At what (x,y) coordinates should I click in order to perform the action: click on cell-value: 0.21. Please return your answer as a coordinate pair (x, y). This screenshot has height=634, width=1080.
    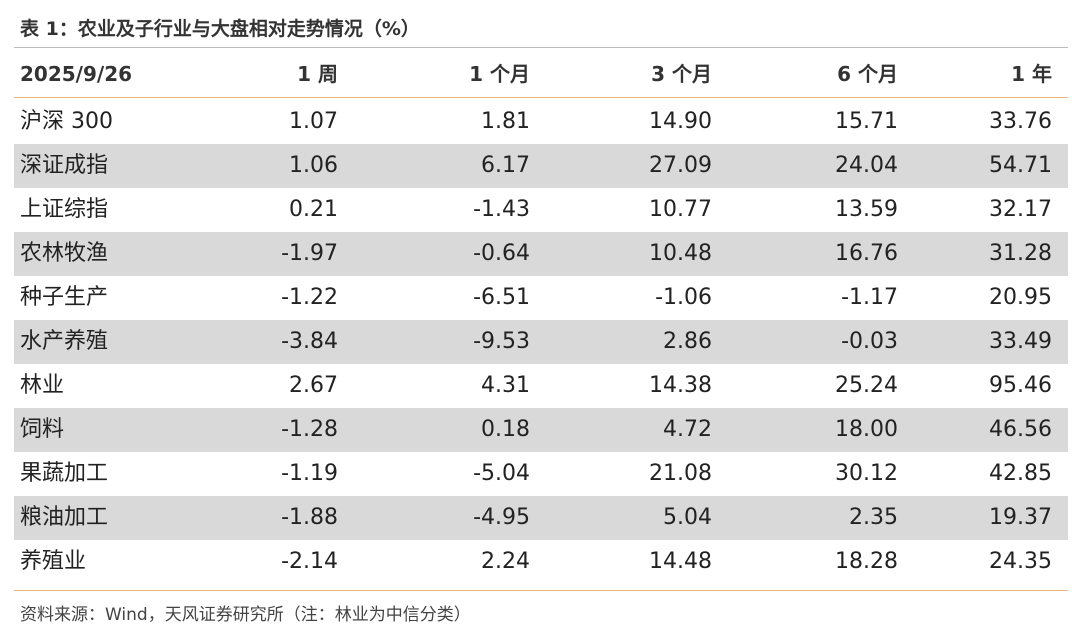
    Looking at the image, I should click on (313, 209).